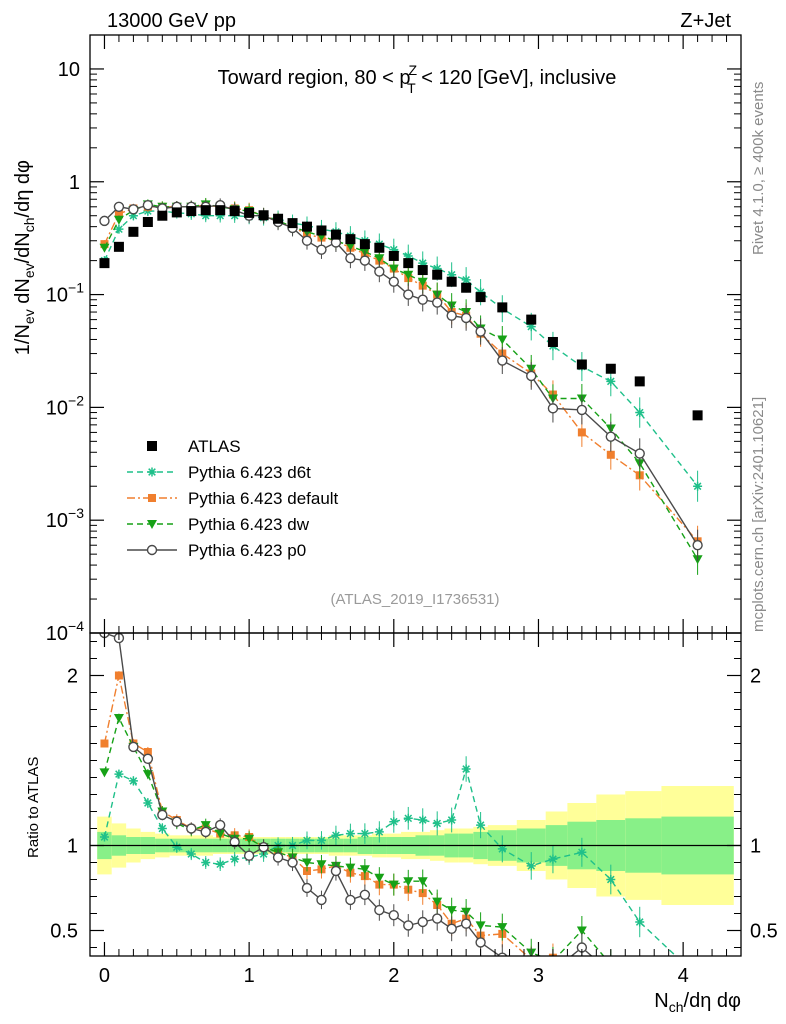 This screenshot has height=1024, width=786. Describe the element at coordinates (390, 861) in the screenshot. I see `ratio-line-d6t` at that location.